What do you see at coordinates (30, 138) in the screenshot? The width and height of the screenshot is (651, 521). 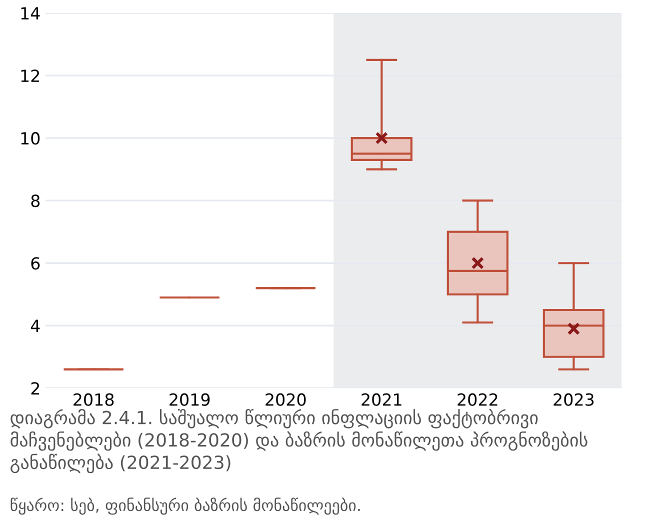 I see `y-tick-label: 10` at bounding box center [30, 138].